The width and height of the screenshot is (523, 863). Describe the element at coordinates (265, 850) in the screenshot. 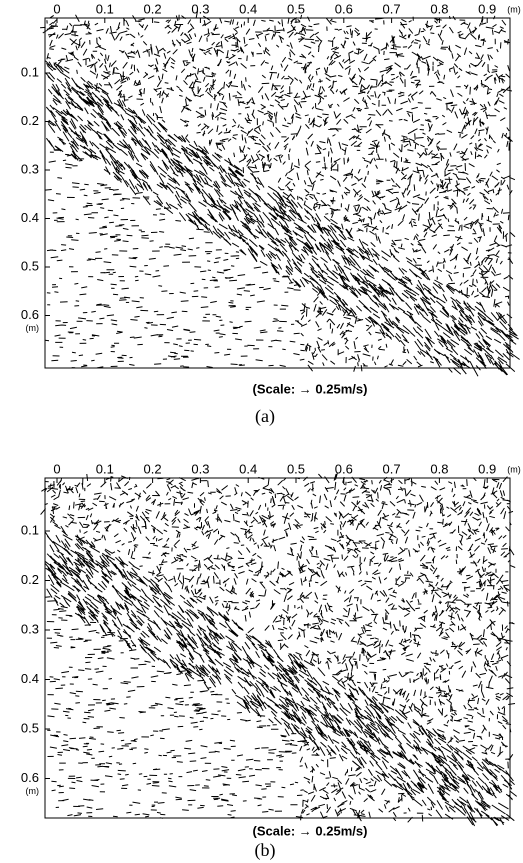

I see `panel-caption: (b)` at that location.